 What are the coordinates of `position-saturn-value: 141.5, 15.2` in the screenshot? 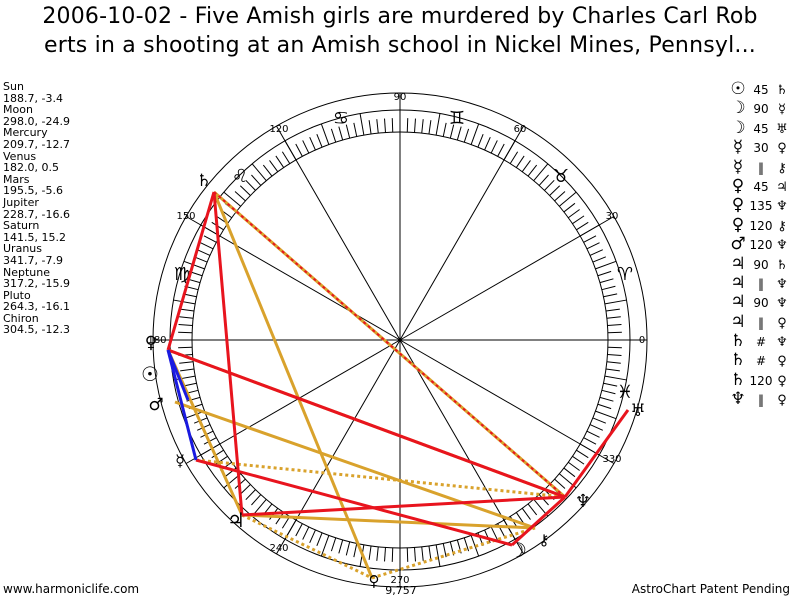 It's located at (34, 237).